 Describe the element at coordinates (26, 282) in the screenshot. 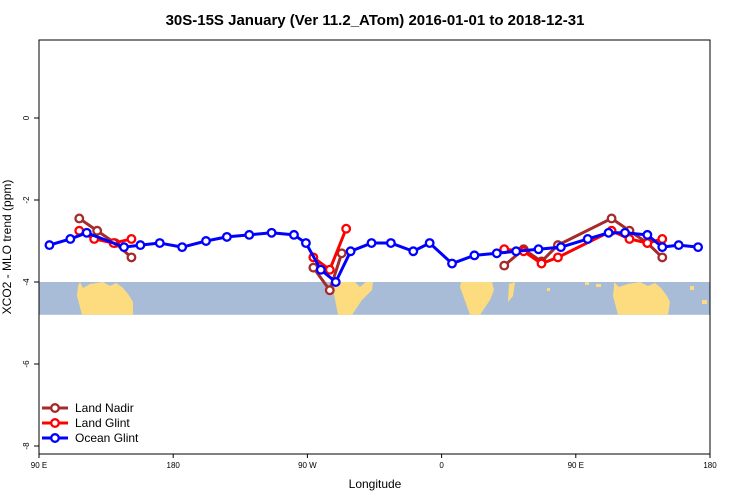

I see `y-tick-label: -4` at that location.